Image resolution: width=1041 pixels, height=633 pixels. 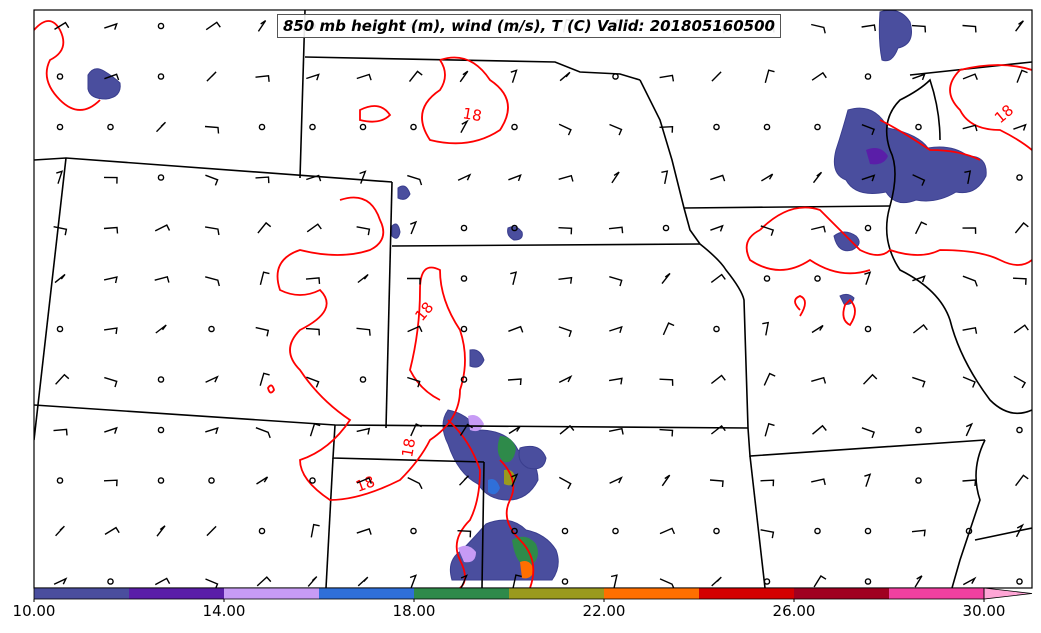 What do you see at coordinates (461, 593) in the screenshot?
I see `colorbar-segment` at bounding box center [461, 593].